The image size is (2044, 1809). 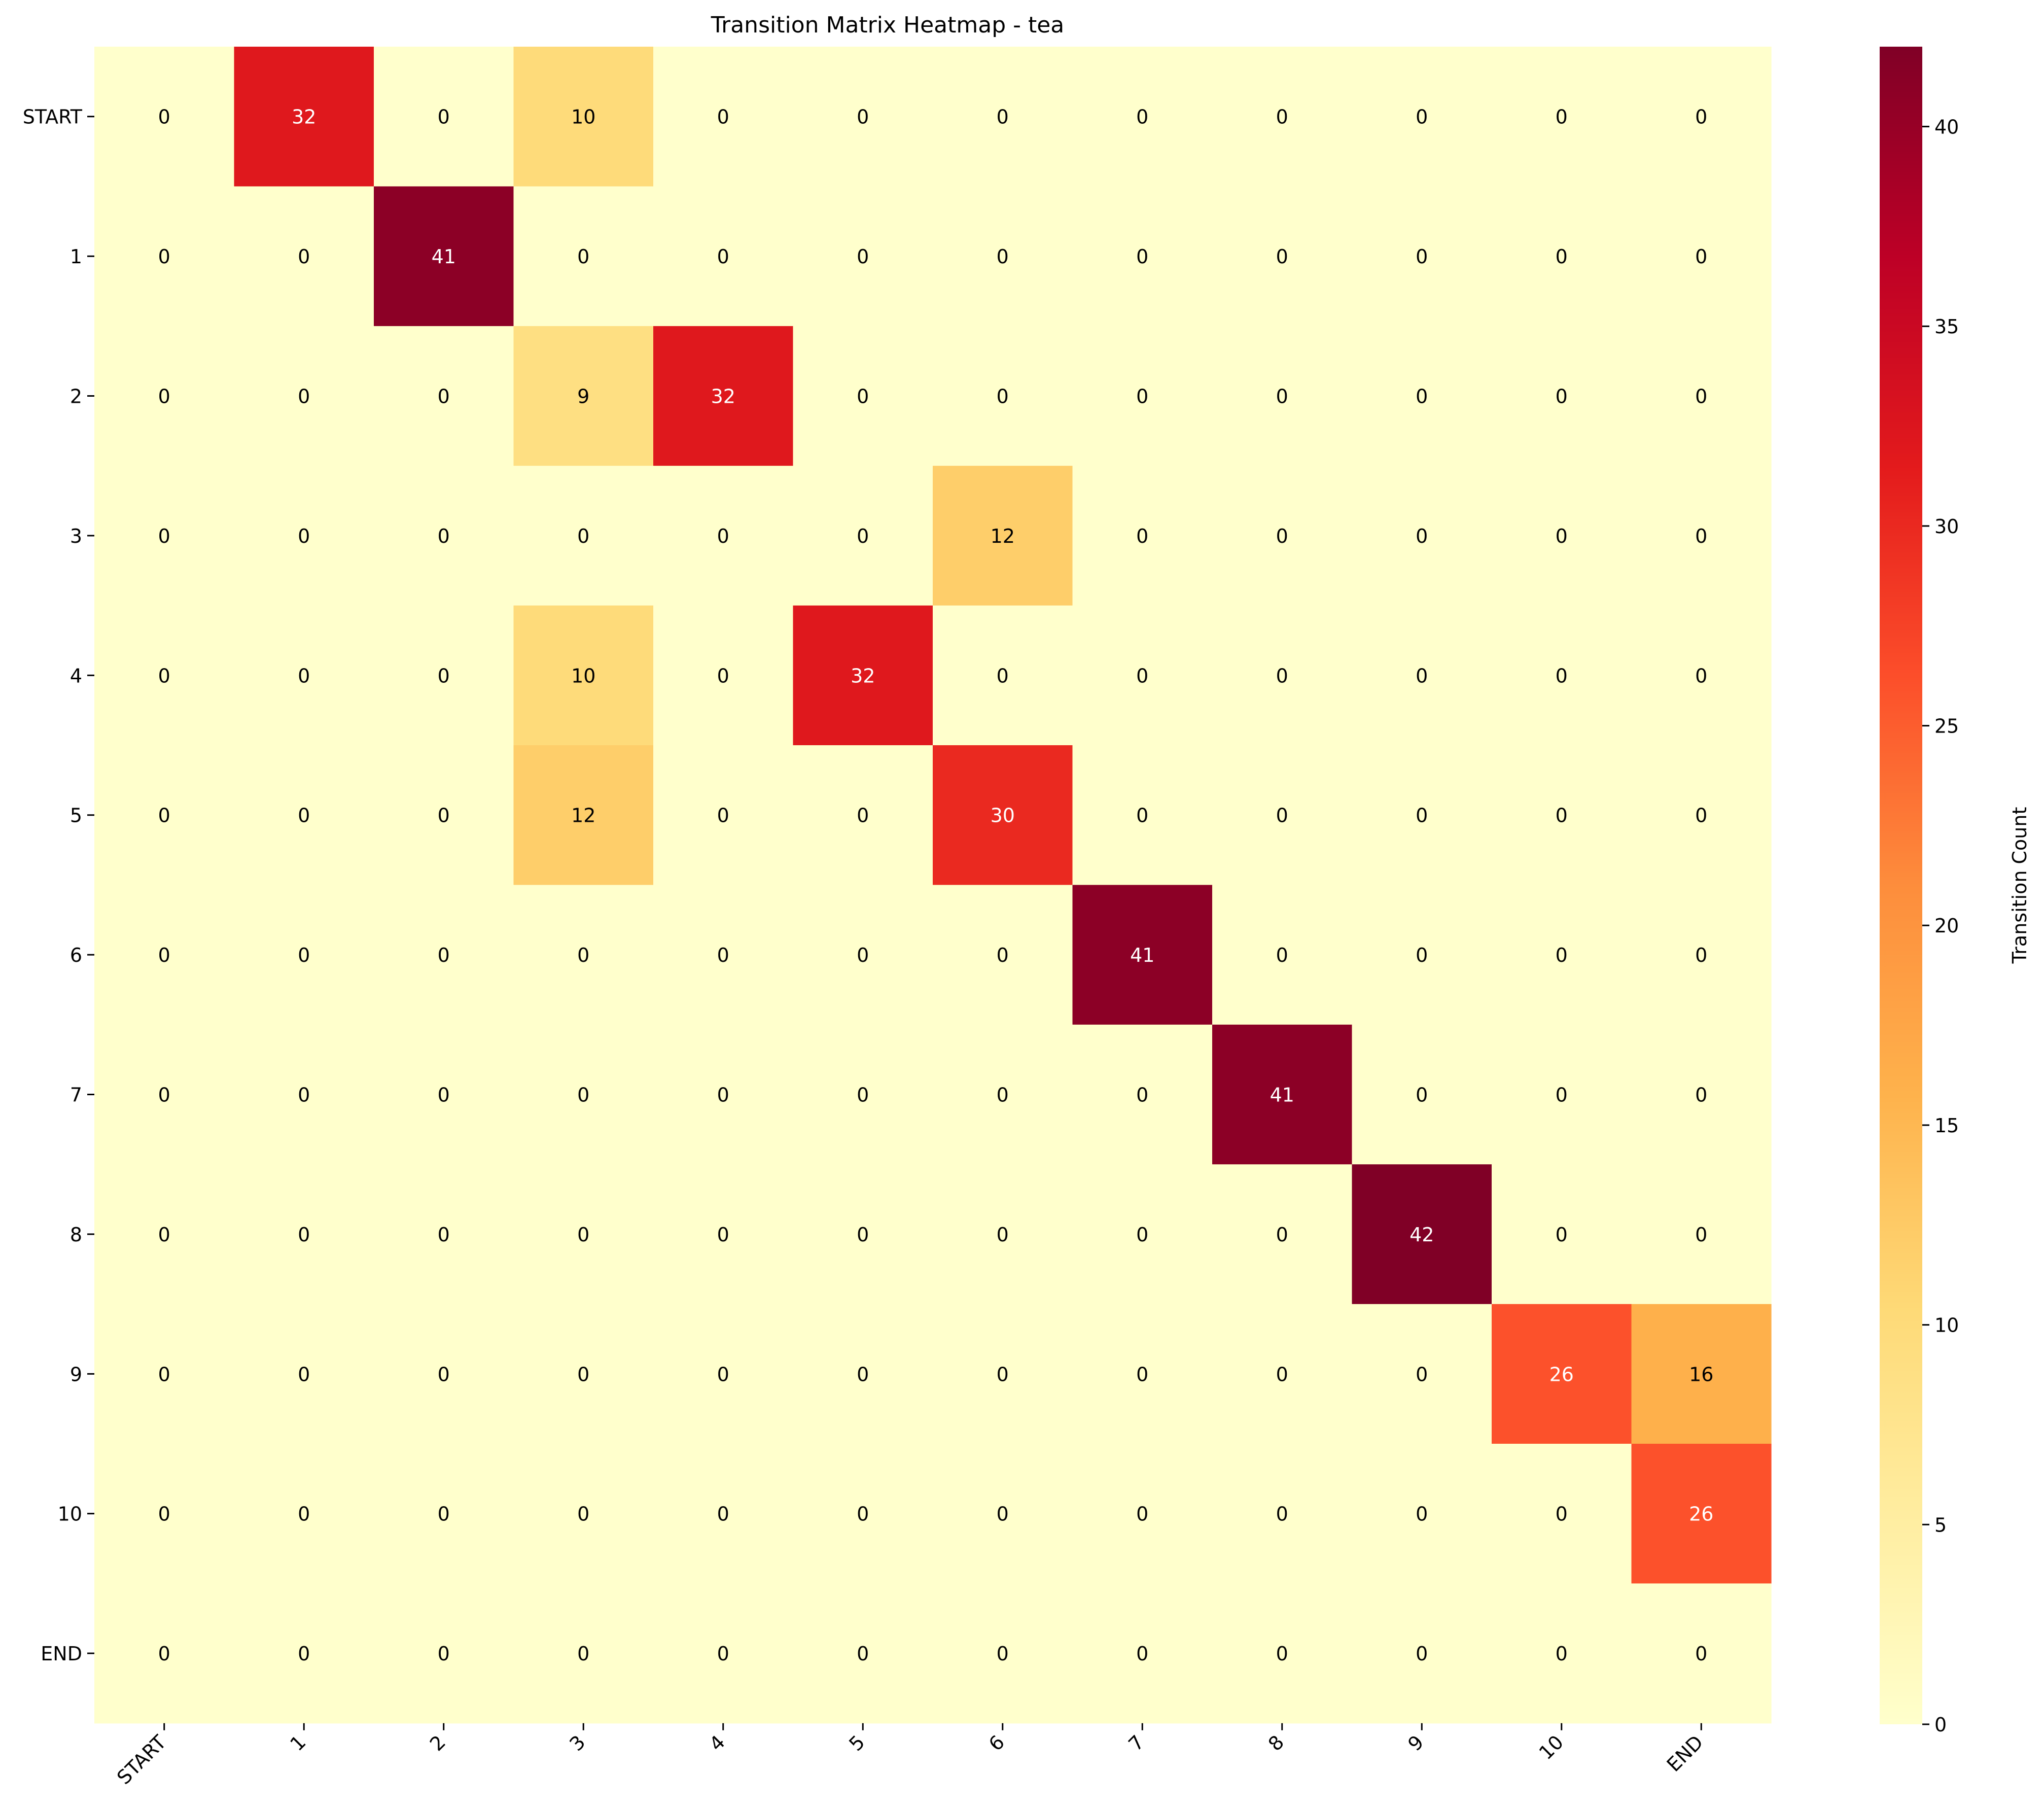 I want to click on y-tick-label: 3, so click(x=76, y=536).